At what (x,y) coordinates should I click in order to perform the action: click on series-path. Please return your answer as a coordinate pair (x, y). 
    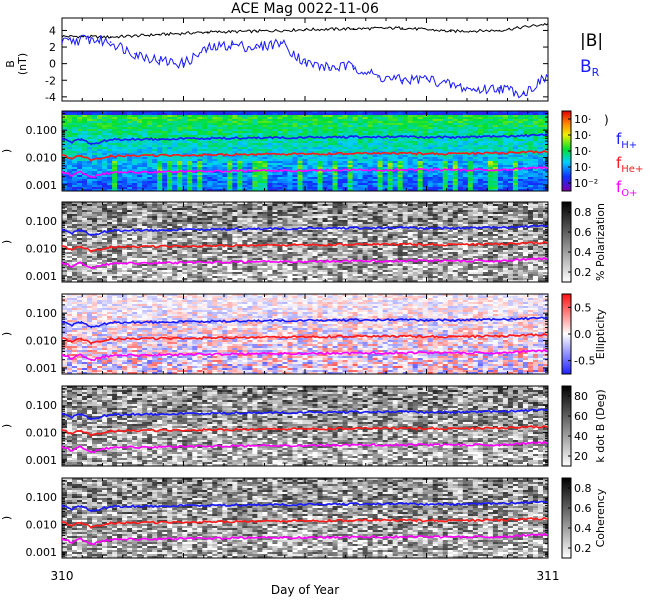
    Looking at the image, I should click on (305, 30).